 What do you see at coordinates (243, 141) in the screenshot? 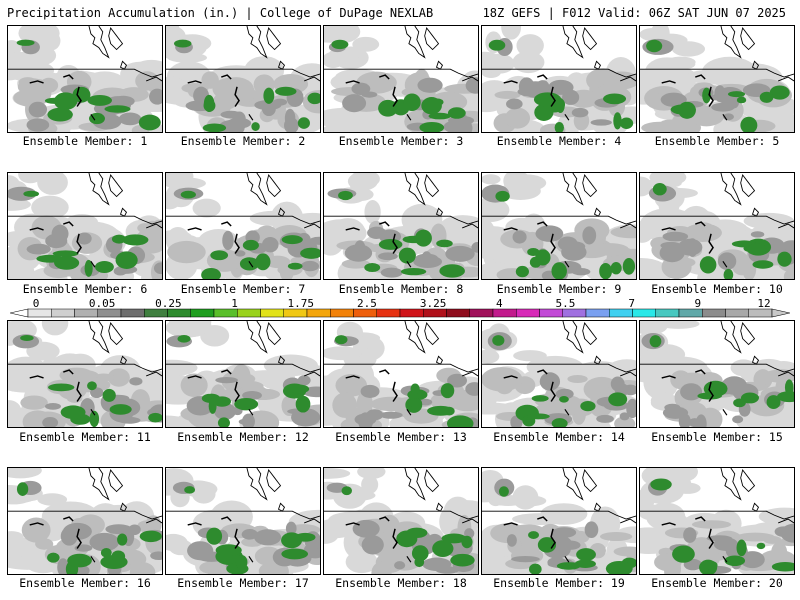
I see `member-label-2: Ensemble Member: 2` at bounding box center [243, 141].